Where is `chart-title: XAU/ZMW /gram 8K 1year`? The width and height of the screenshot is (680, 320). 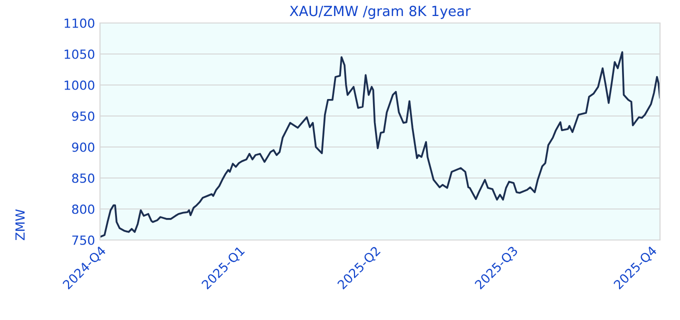 chart-title: XAU/ZMW /gram 8K 1year is located at coordinates (380, 12).